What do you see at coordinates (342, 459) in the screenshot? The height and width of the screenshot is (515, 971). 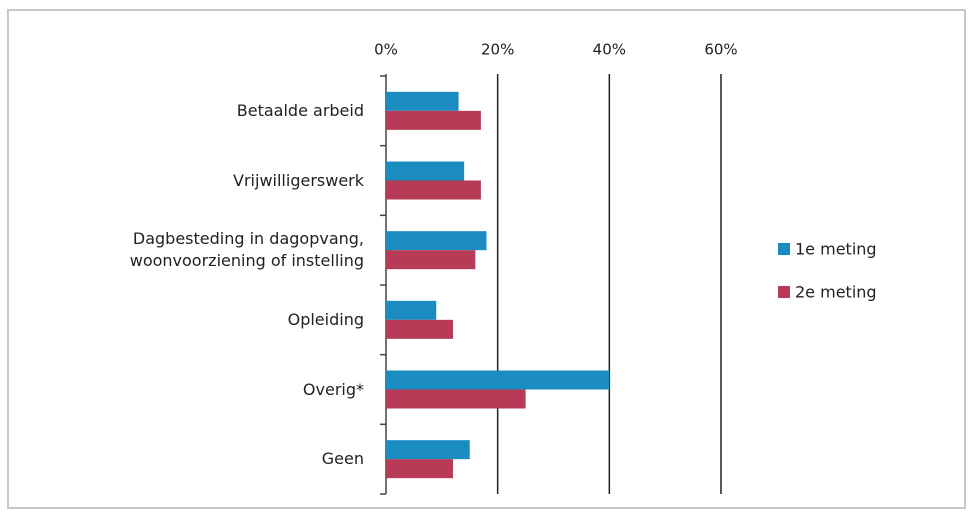 I see `category-label: Geen` at bounding box center [342, 459].